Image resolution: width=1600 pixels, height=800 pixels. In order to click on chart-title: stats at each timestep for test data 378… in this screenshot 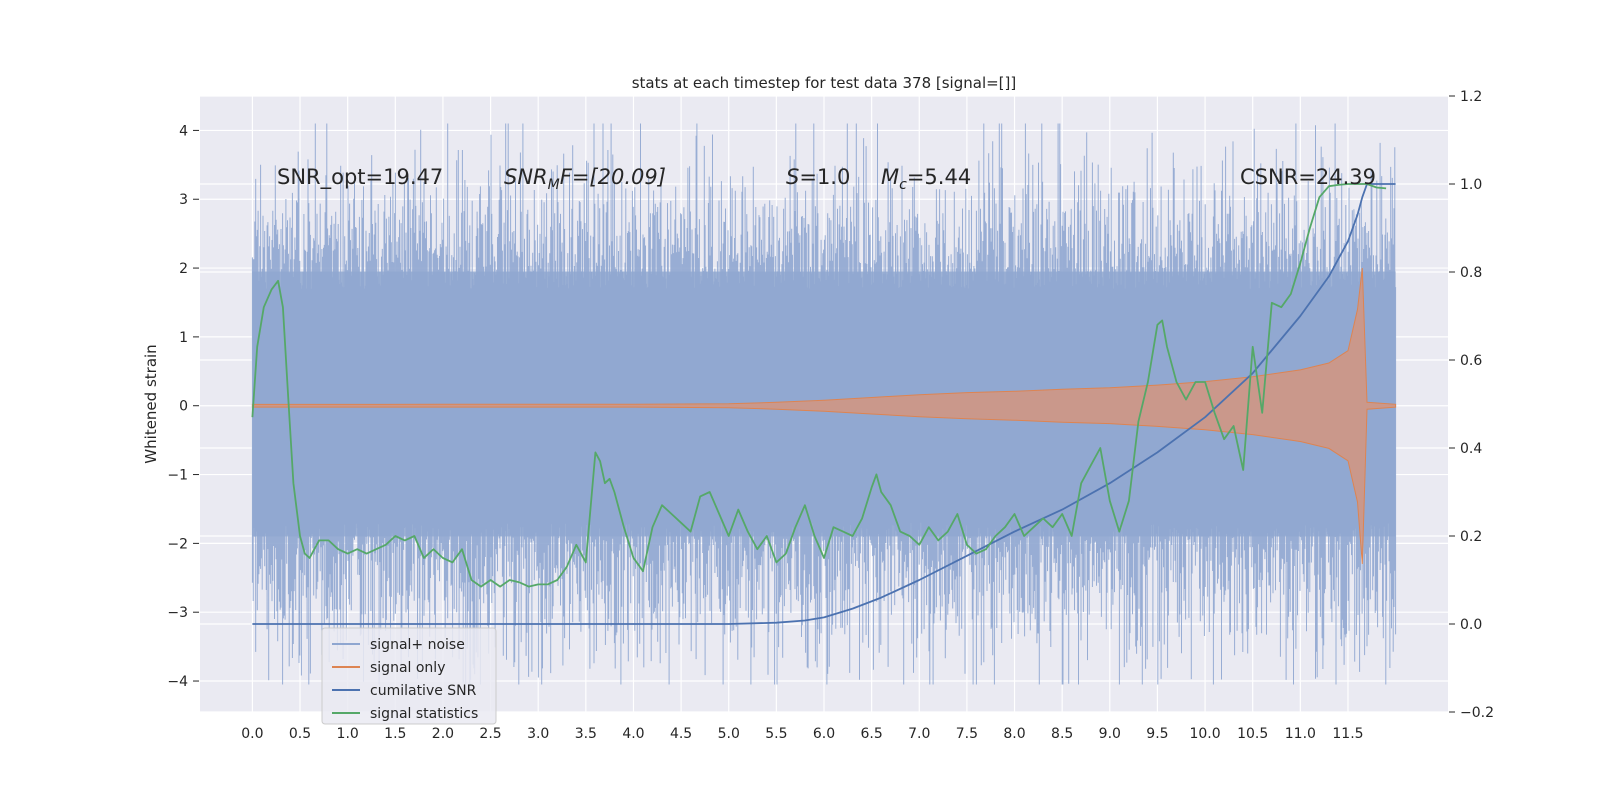, I will do `click(824, 83)`.